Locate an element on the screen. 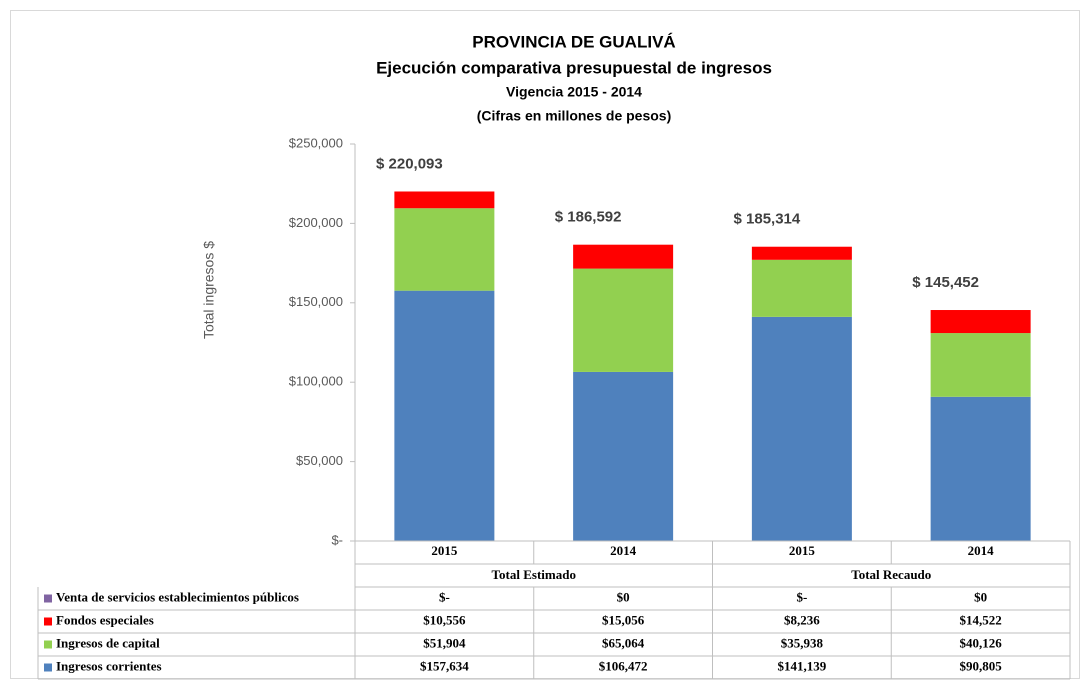 Image resolution: width=1085 pixels, height=683 pixels. total-label: $ 185,314 is located at coordinates (767, 219).